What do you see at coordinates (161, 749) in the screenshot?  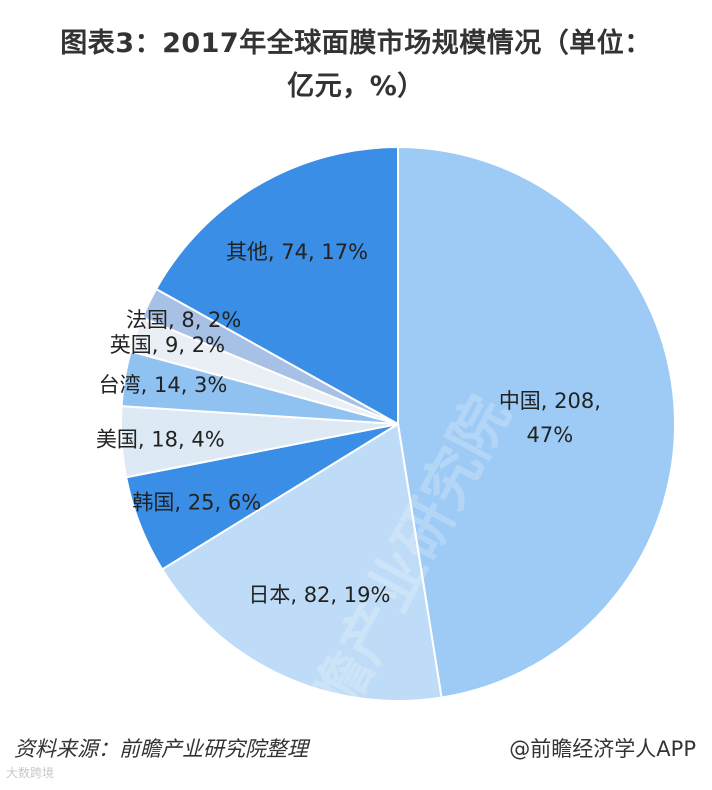 I see `source-note: 资料来源：前瞻产业研究院整理` at bounding box center [161, 749].